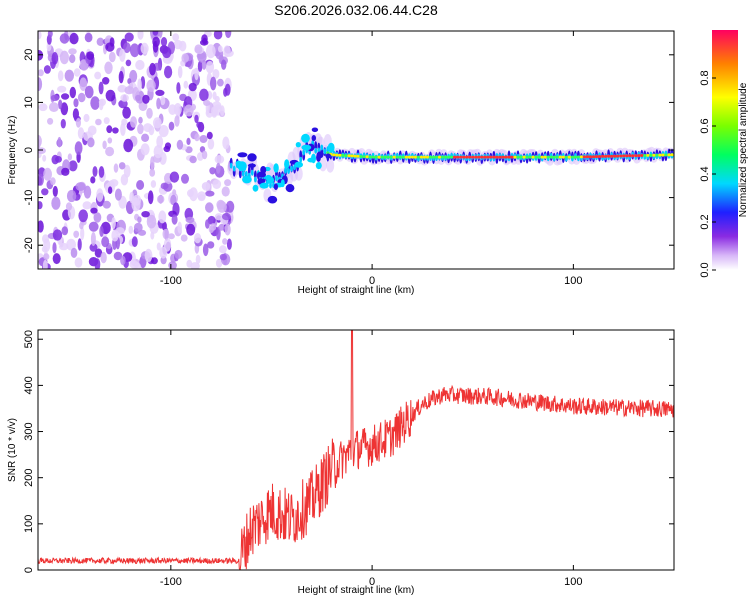 This screenshot has height=600, width=750. Describe the element at coordinates (743, 149) in the screenshot. I see `colorbar-label: Normalized spectral amplitude` at that location.